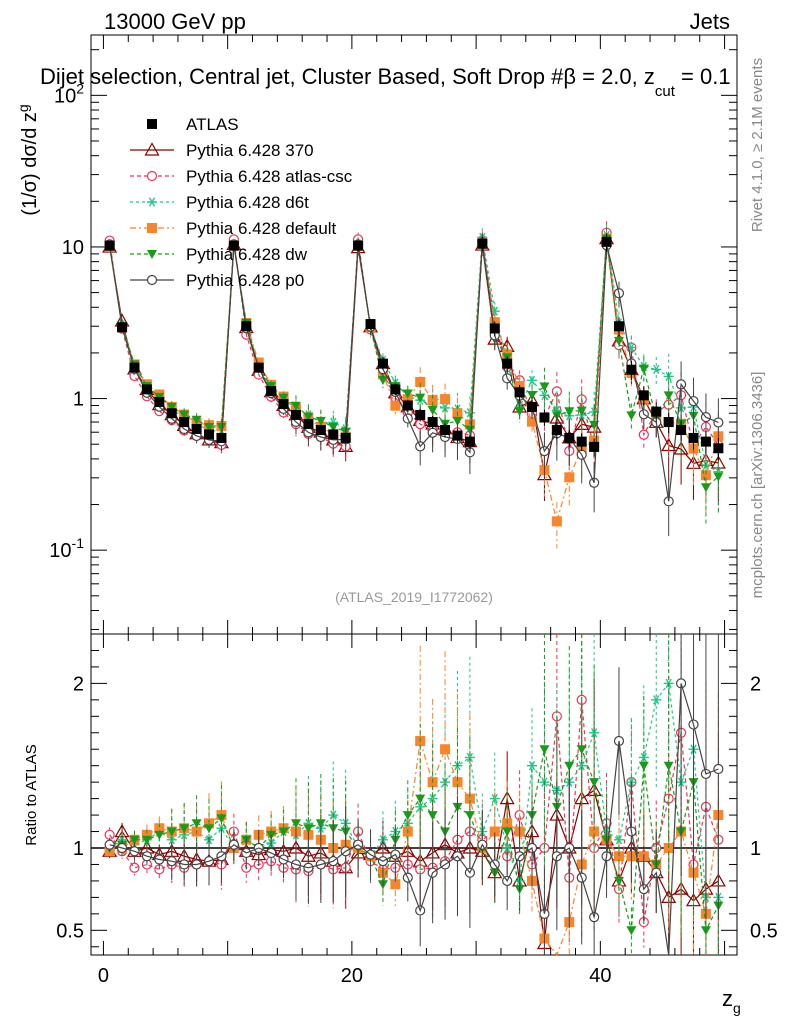 This screenshot has width=786, height=1024. What do you see at coordinates (737, 1008) in the screenshot?
I see `x-axis-label-sub: g` at bounding box center [737, 1008].